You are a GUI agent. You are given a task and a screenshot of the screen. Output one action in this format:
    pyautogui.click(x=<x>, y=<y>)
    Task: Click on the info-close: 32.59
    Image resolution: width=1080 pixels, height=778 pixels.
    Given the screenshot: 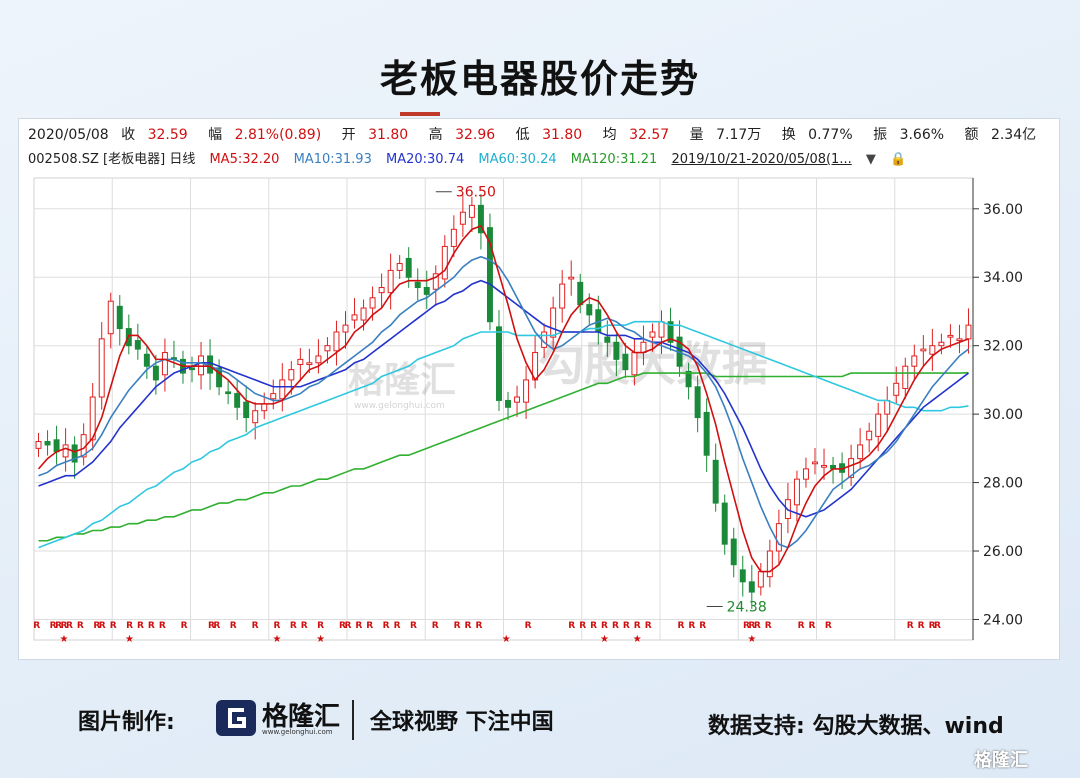 What is the action you would take?
    pyautogui.click(x=167, y=135)
    